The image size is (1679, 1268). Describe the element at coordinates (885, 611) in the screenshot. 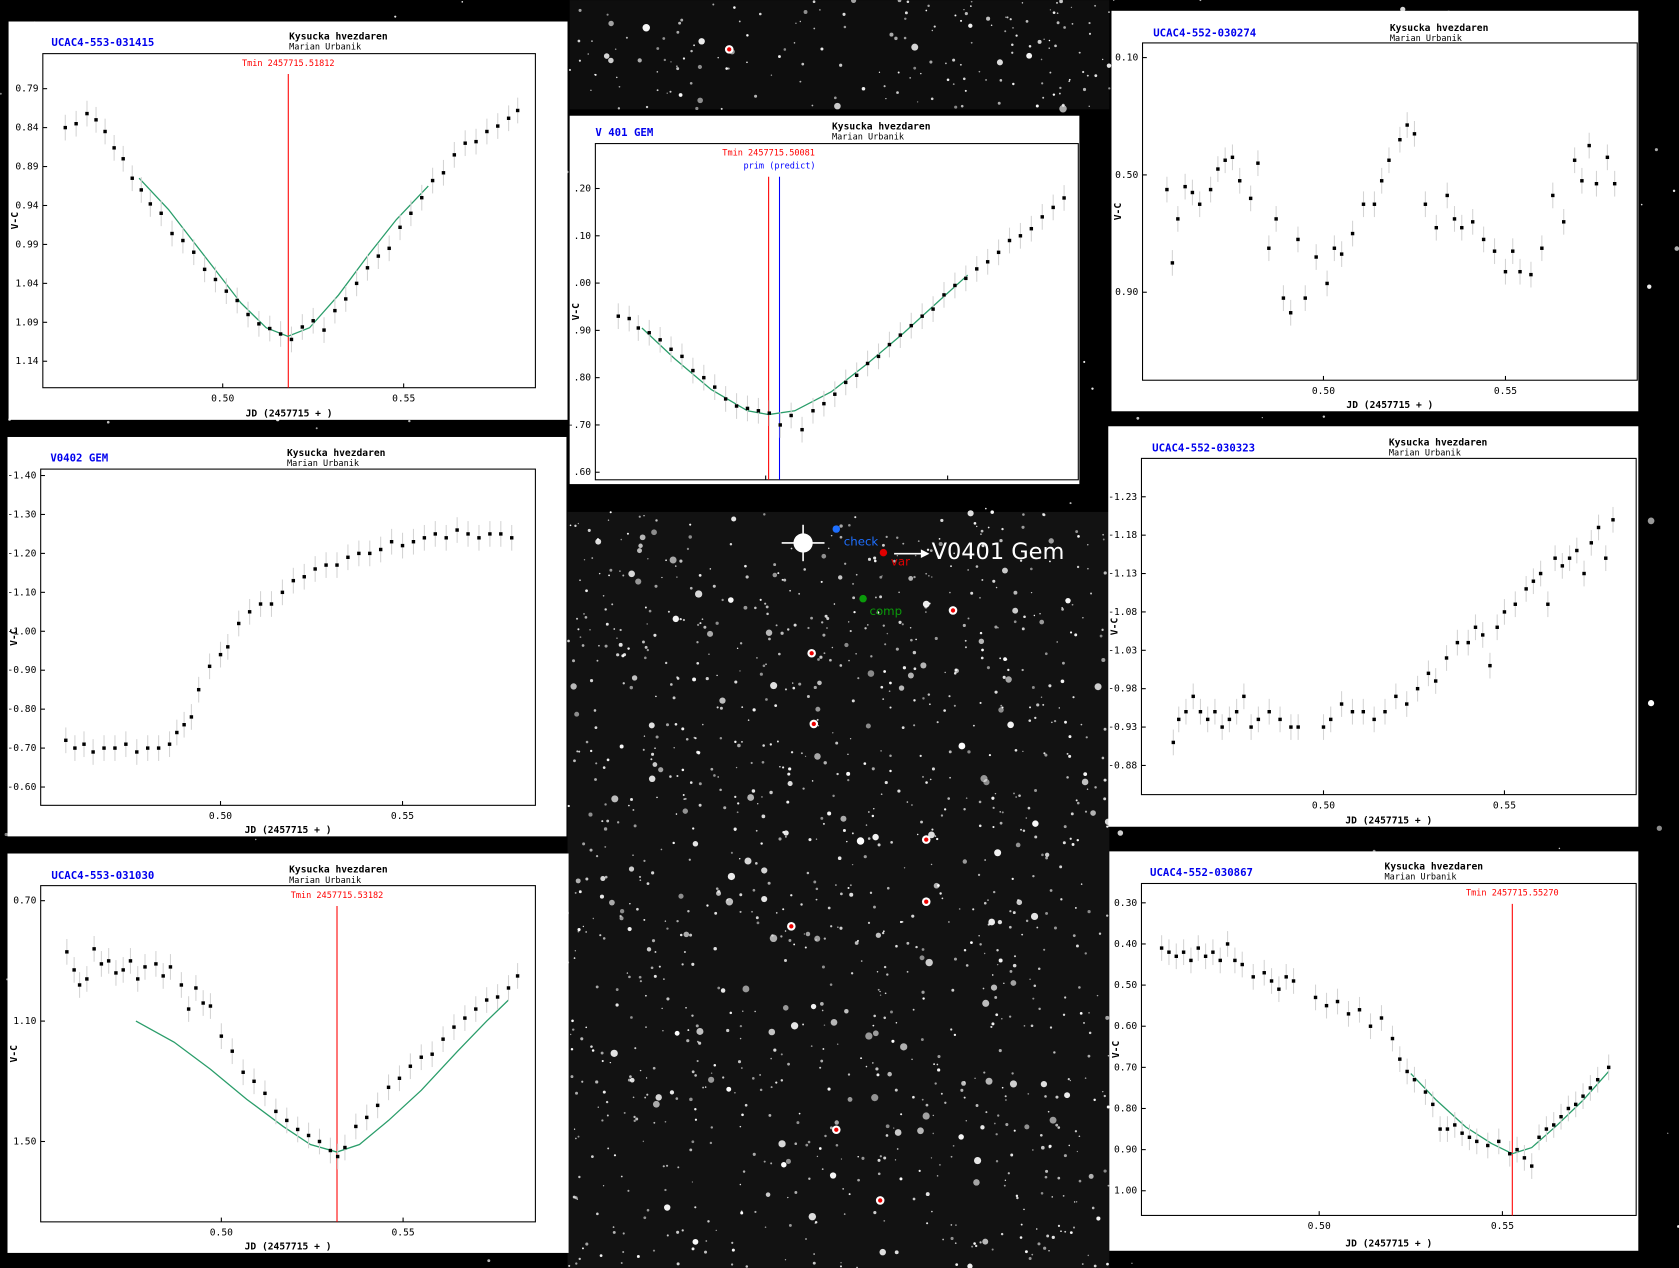

I see `star-label: comp` at that location.